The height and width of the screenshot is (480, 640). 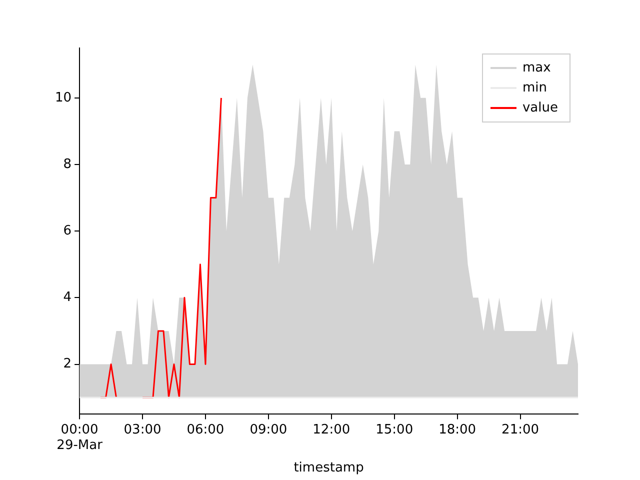 I want to click on x-tick-label: 18:00, so click(x=457, y=430).